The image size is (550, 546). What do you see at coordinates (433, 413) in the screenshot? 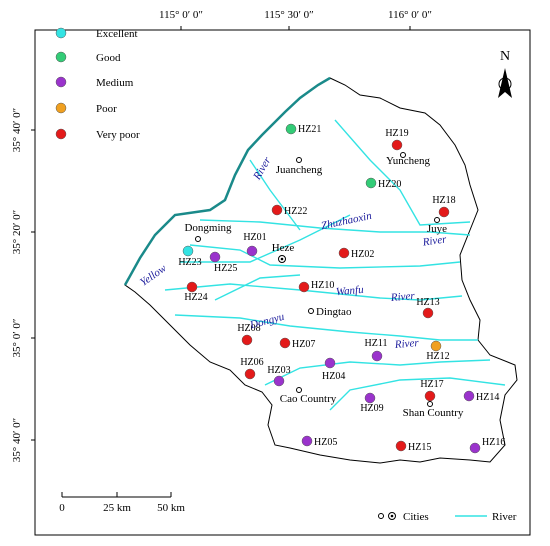
I see `city-label: Shan Country` at bounding box center [433, 413].